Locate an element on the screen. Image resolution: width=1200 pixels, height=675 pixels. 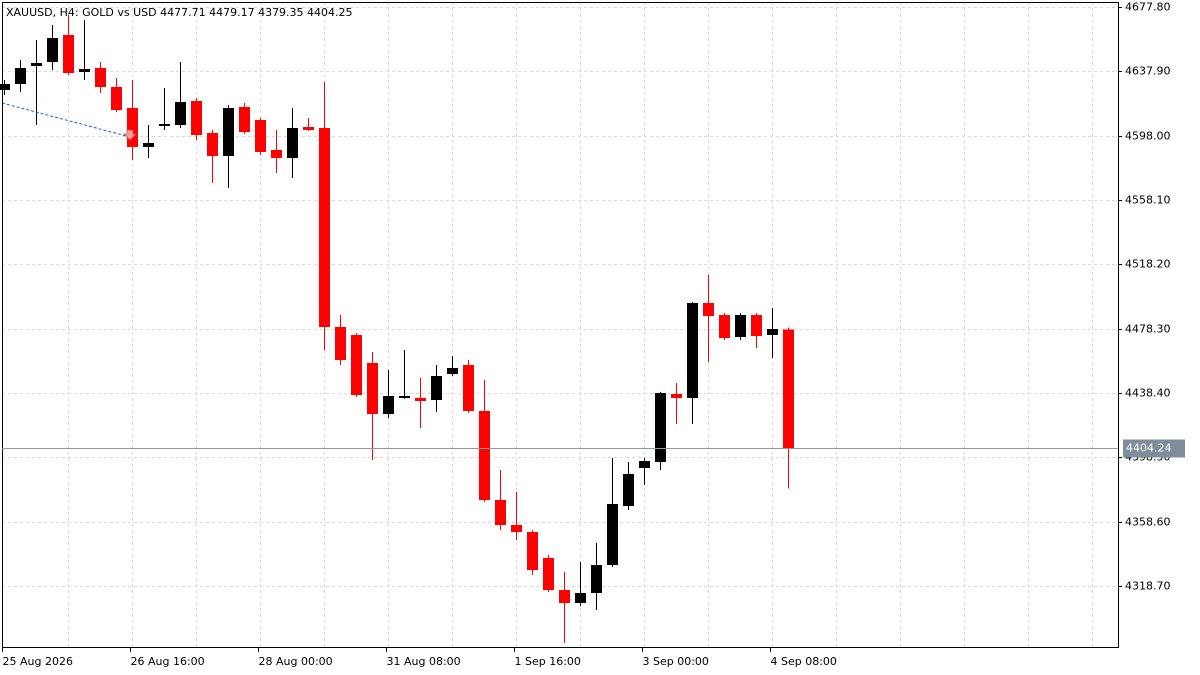
y-tick-label: 4358.60 is located at coordinates (1148, 522).